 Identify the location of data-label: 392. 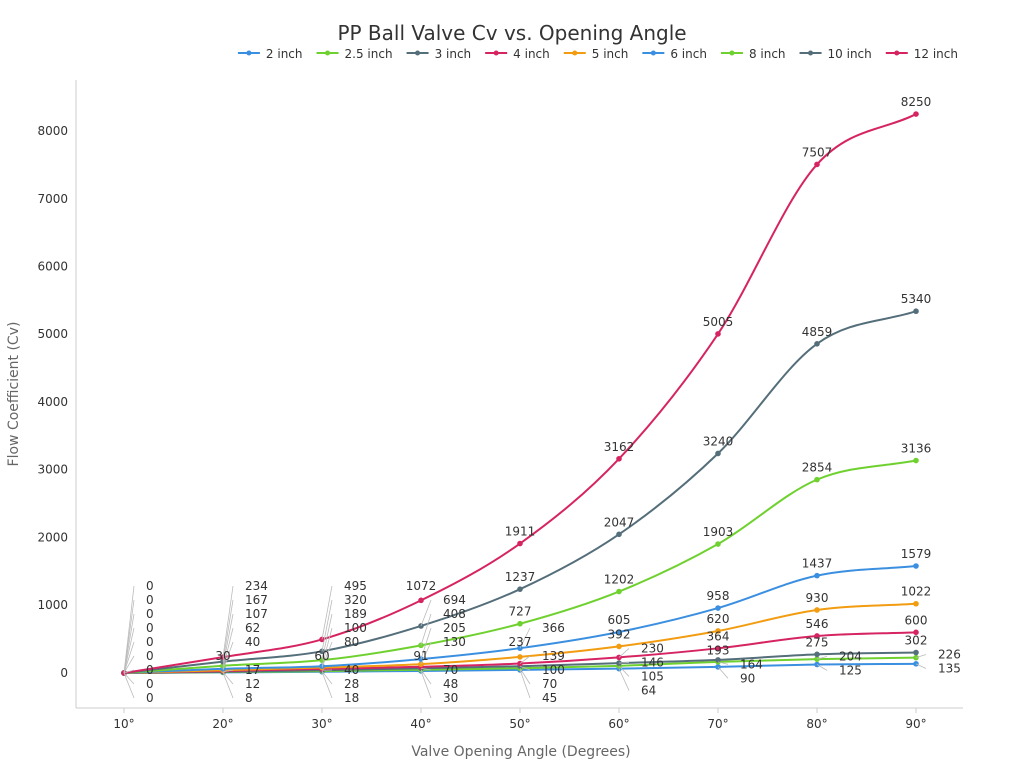
(619, 634).